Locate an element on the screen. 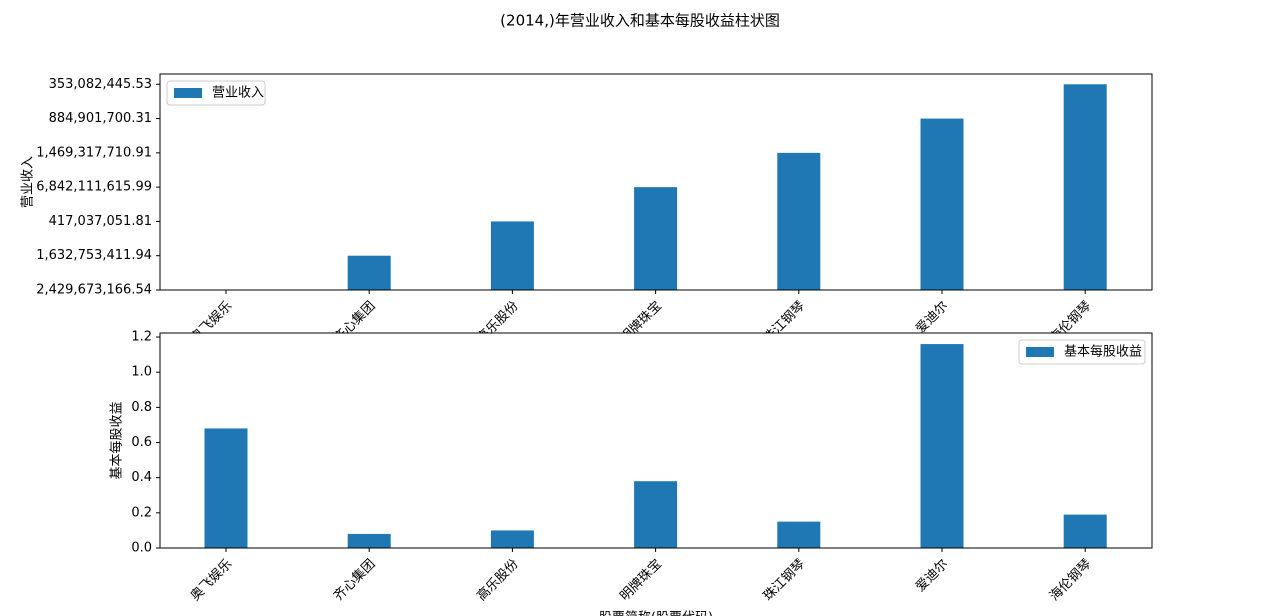 This screenshot has width=1280, height=616. y-tick-label: 417,037,051.81 is located at coordinates (100, 221).